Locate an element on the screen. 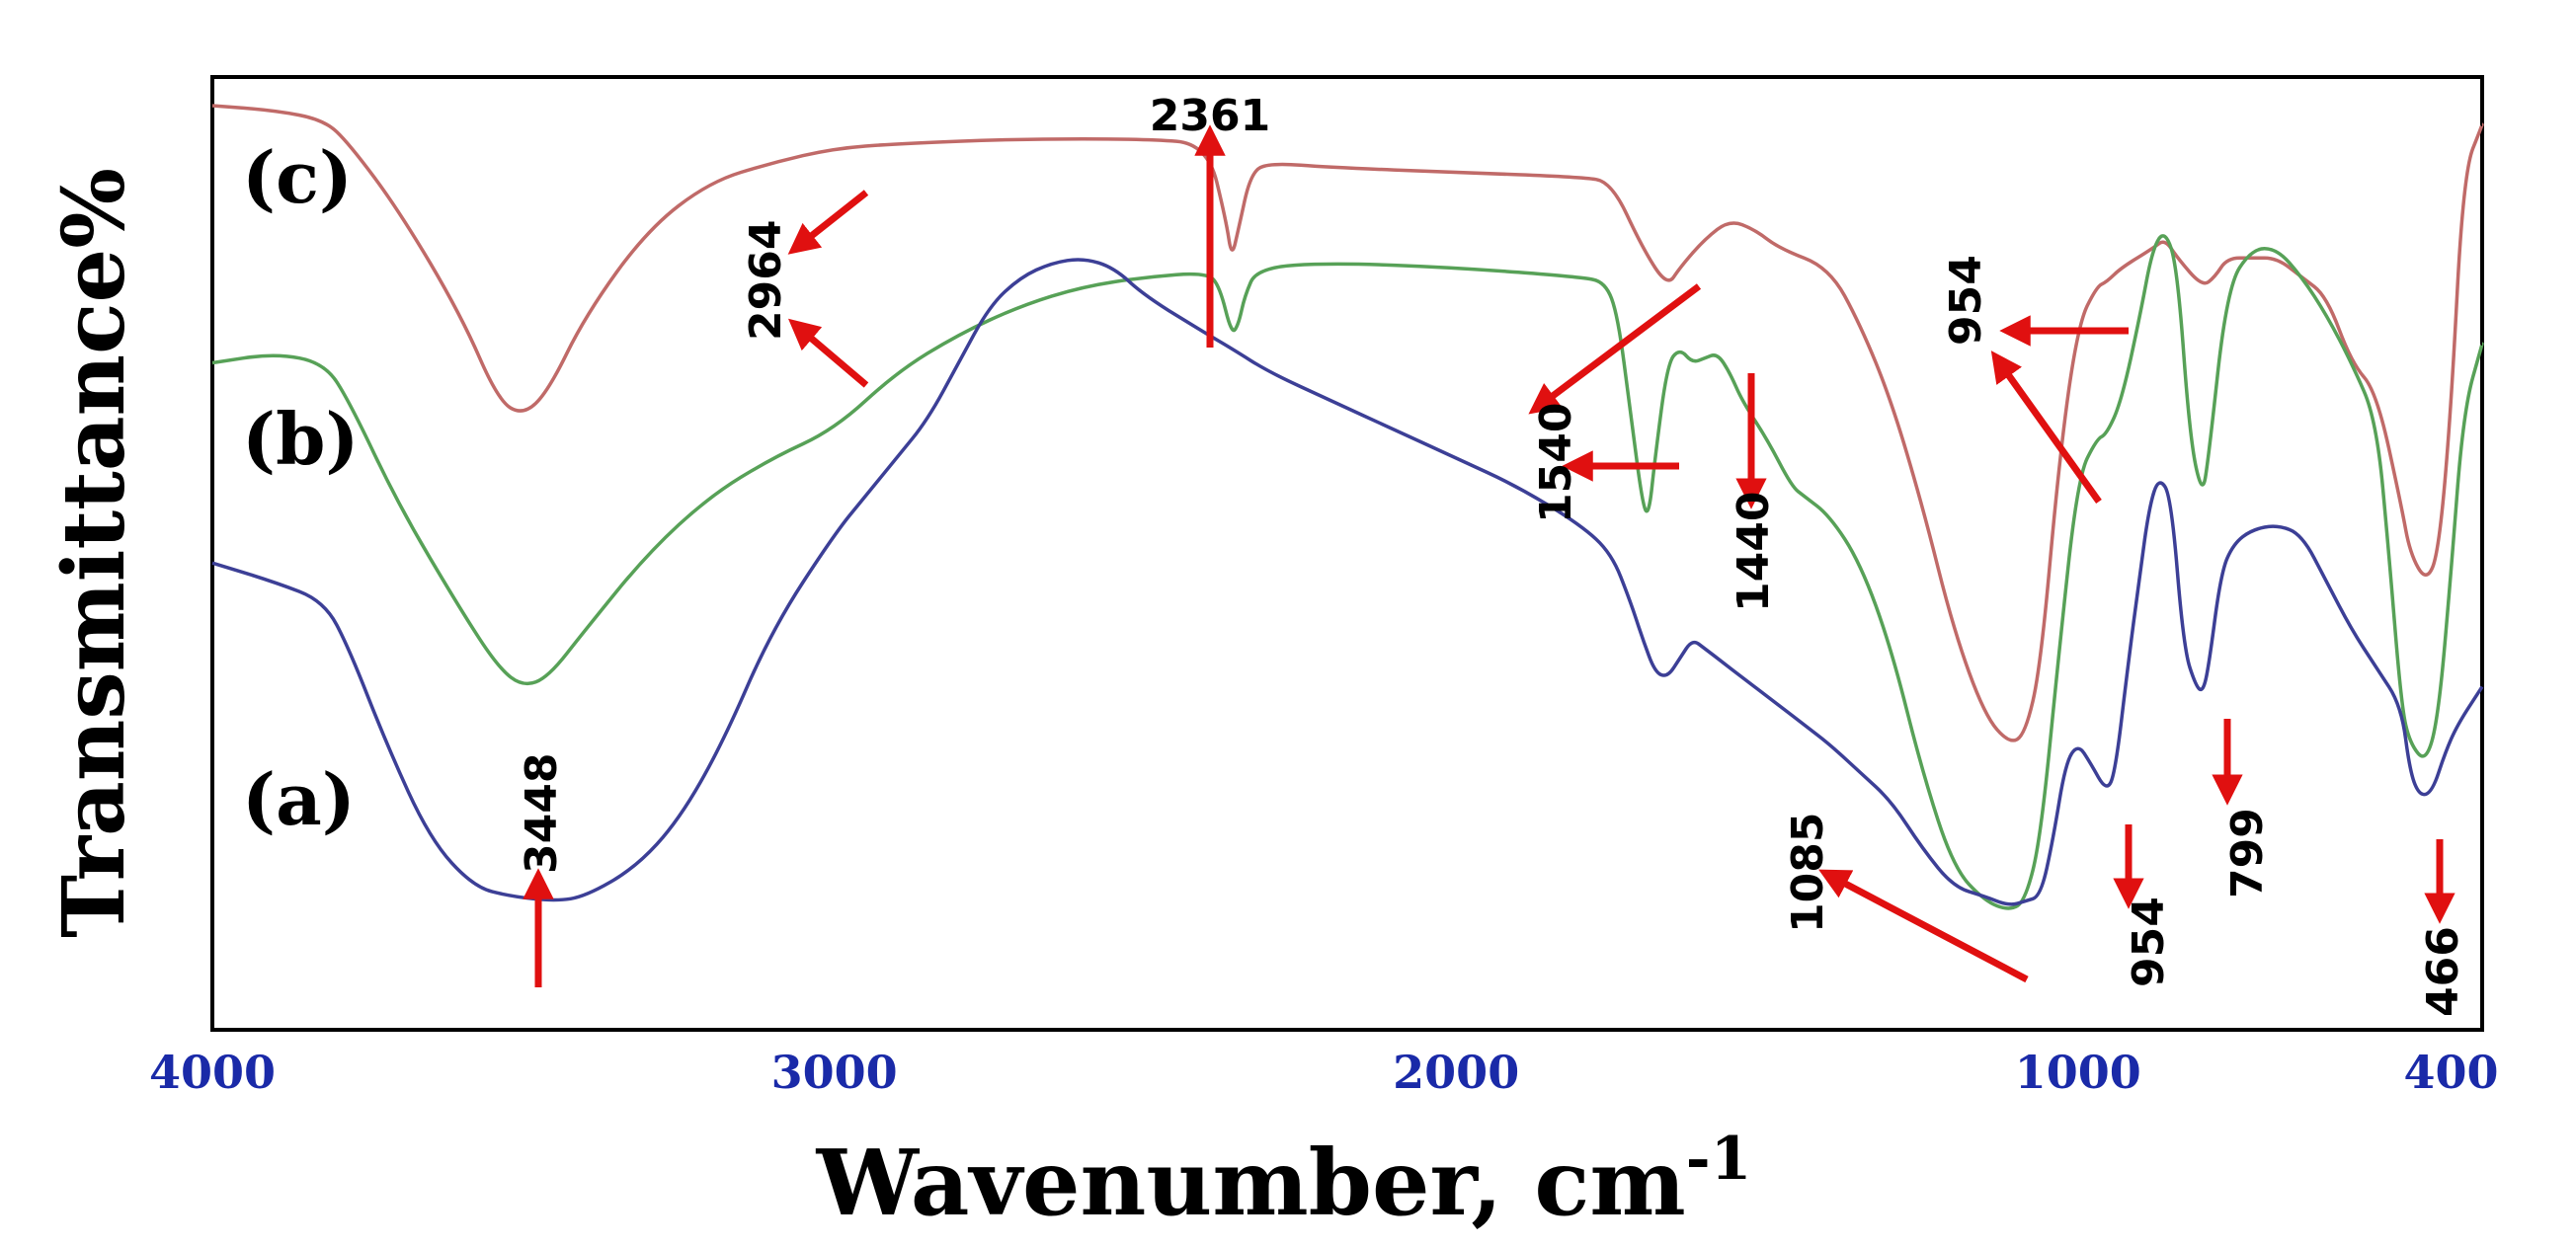 The width and height of the screenshot is (2576, 1248). x-tick-label-400: 400 is located at coordinates (2450, 1072).